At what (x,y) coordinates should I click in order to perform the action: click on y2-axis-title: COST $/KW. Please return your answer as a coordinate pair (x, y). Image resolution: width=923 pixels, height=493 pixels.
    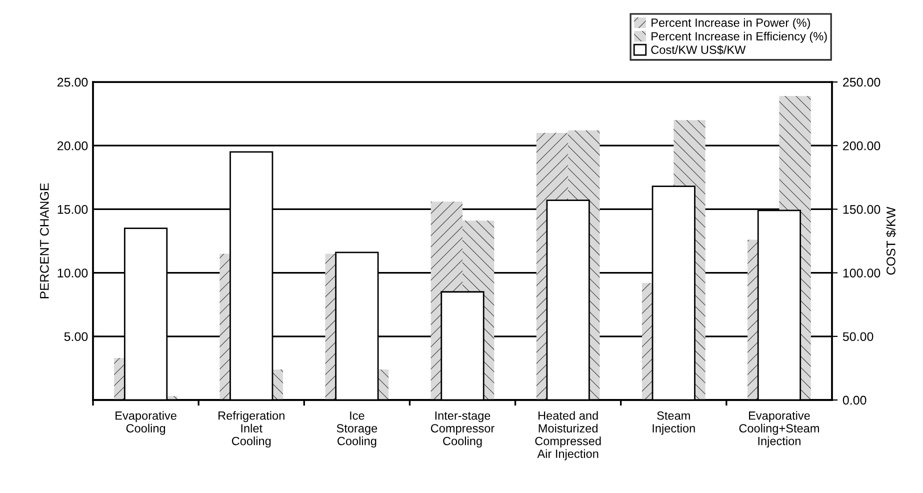
    Looking at the image, I should click on (891, 240).